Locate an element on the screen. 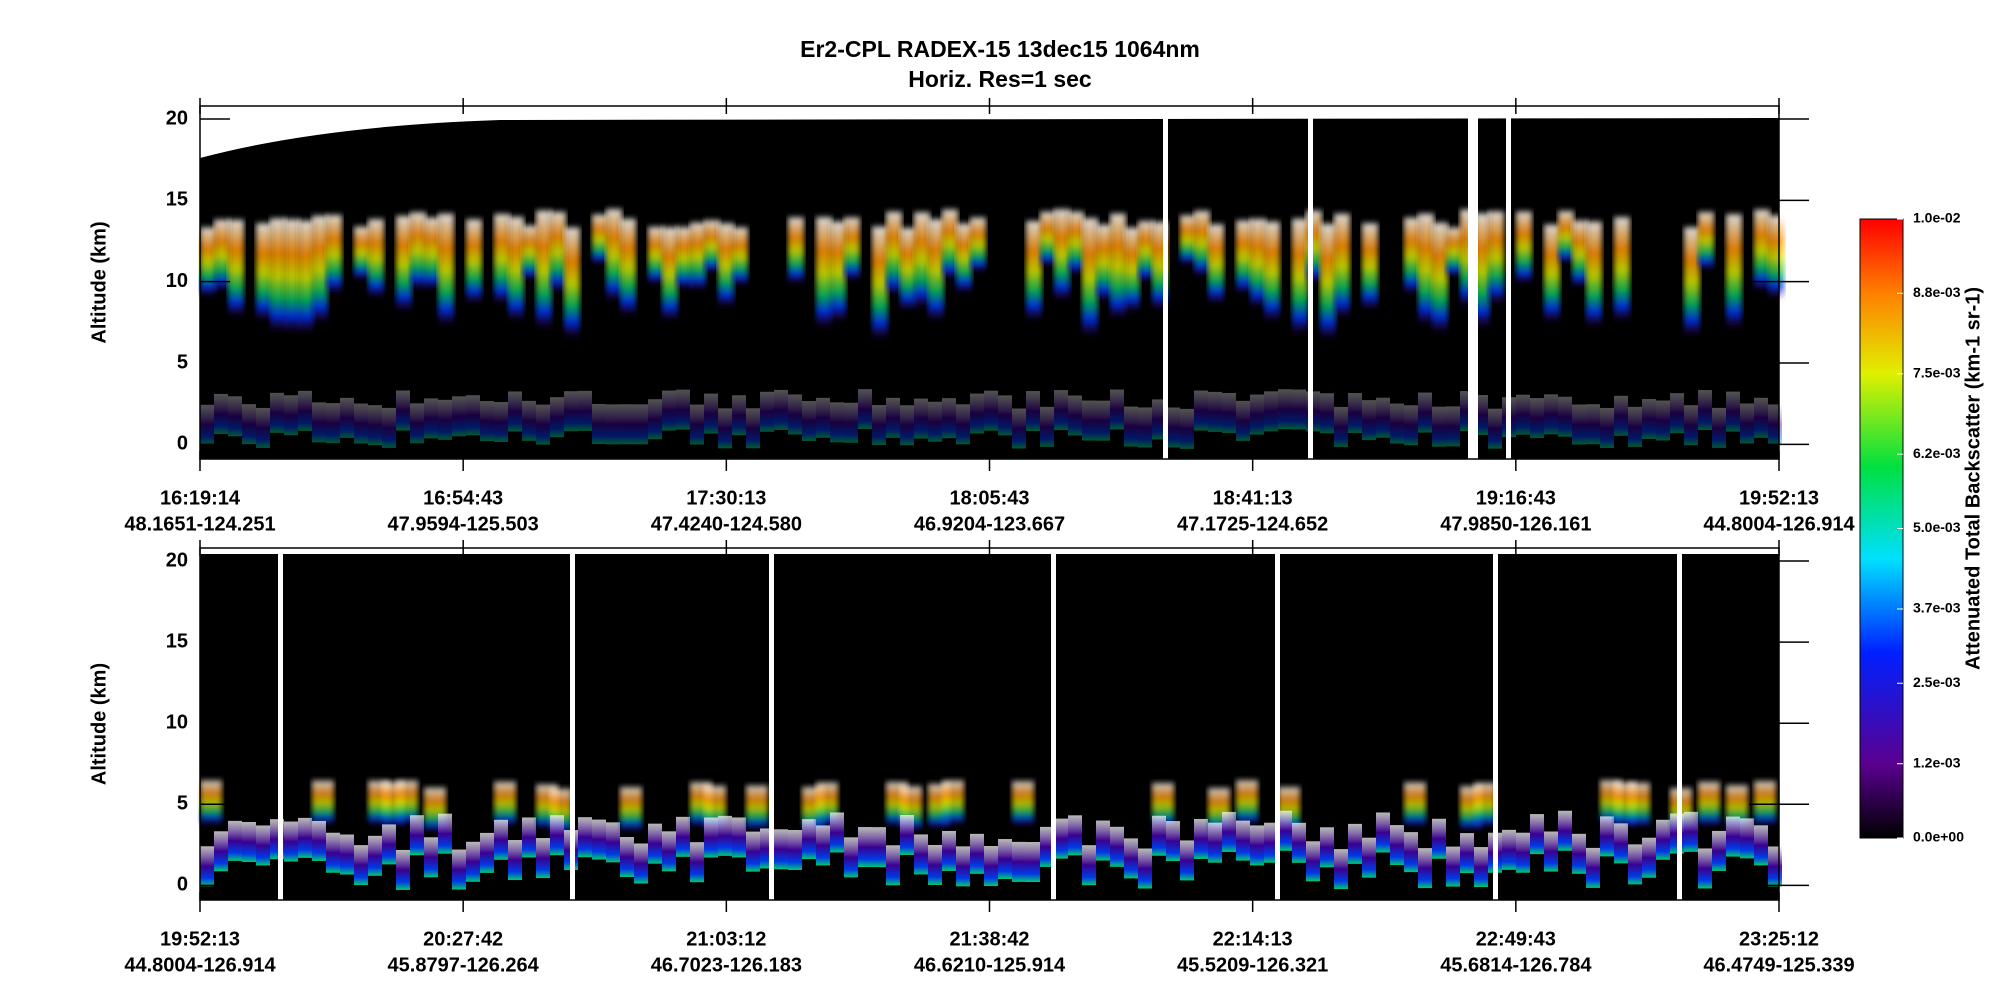 This screenshot has height=1000, width=2000. x-tick-time: 17:30:13 is located at coordinates (726, 498).